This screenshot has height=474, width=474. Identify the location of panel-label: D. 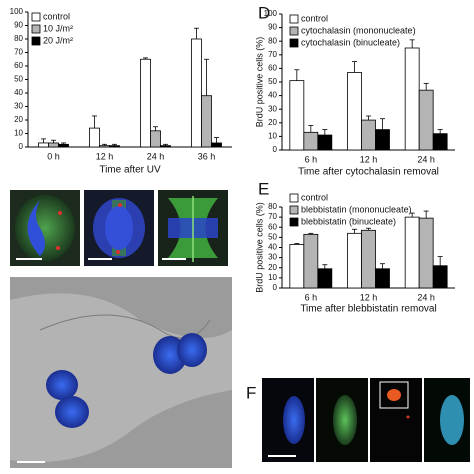
(264, 12).